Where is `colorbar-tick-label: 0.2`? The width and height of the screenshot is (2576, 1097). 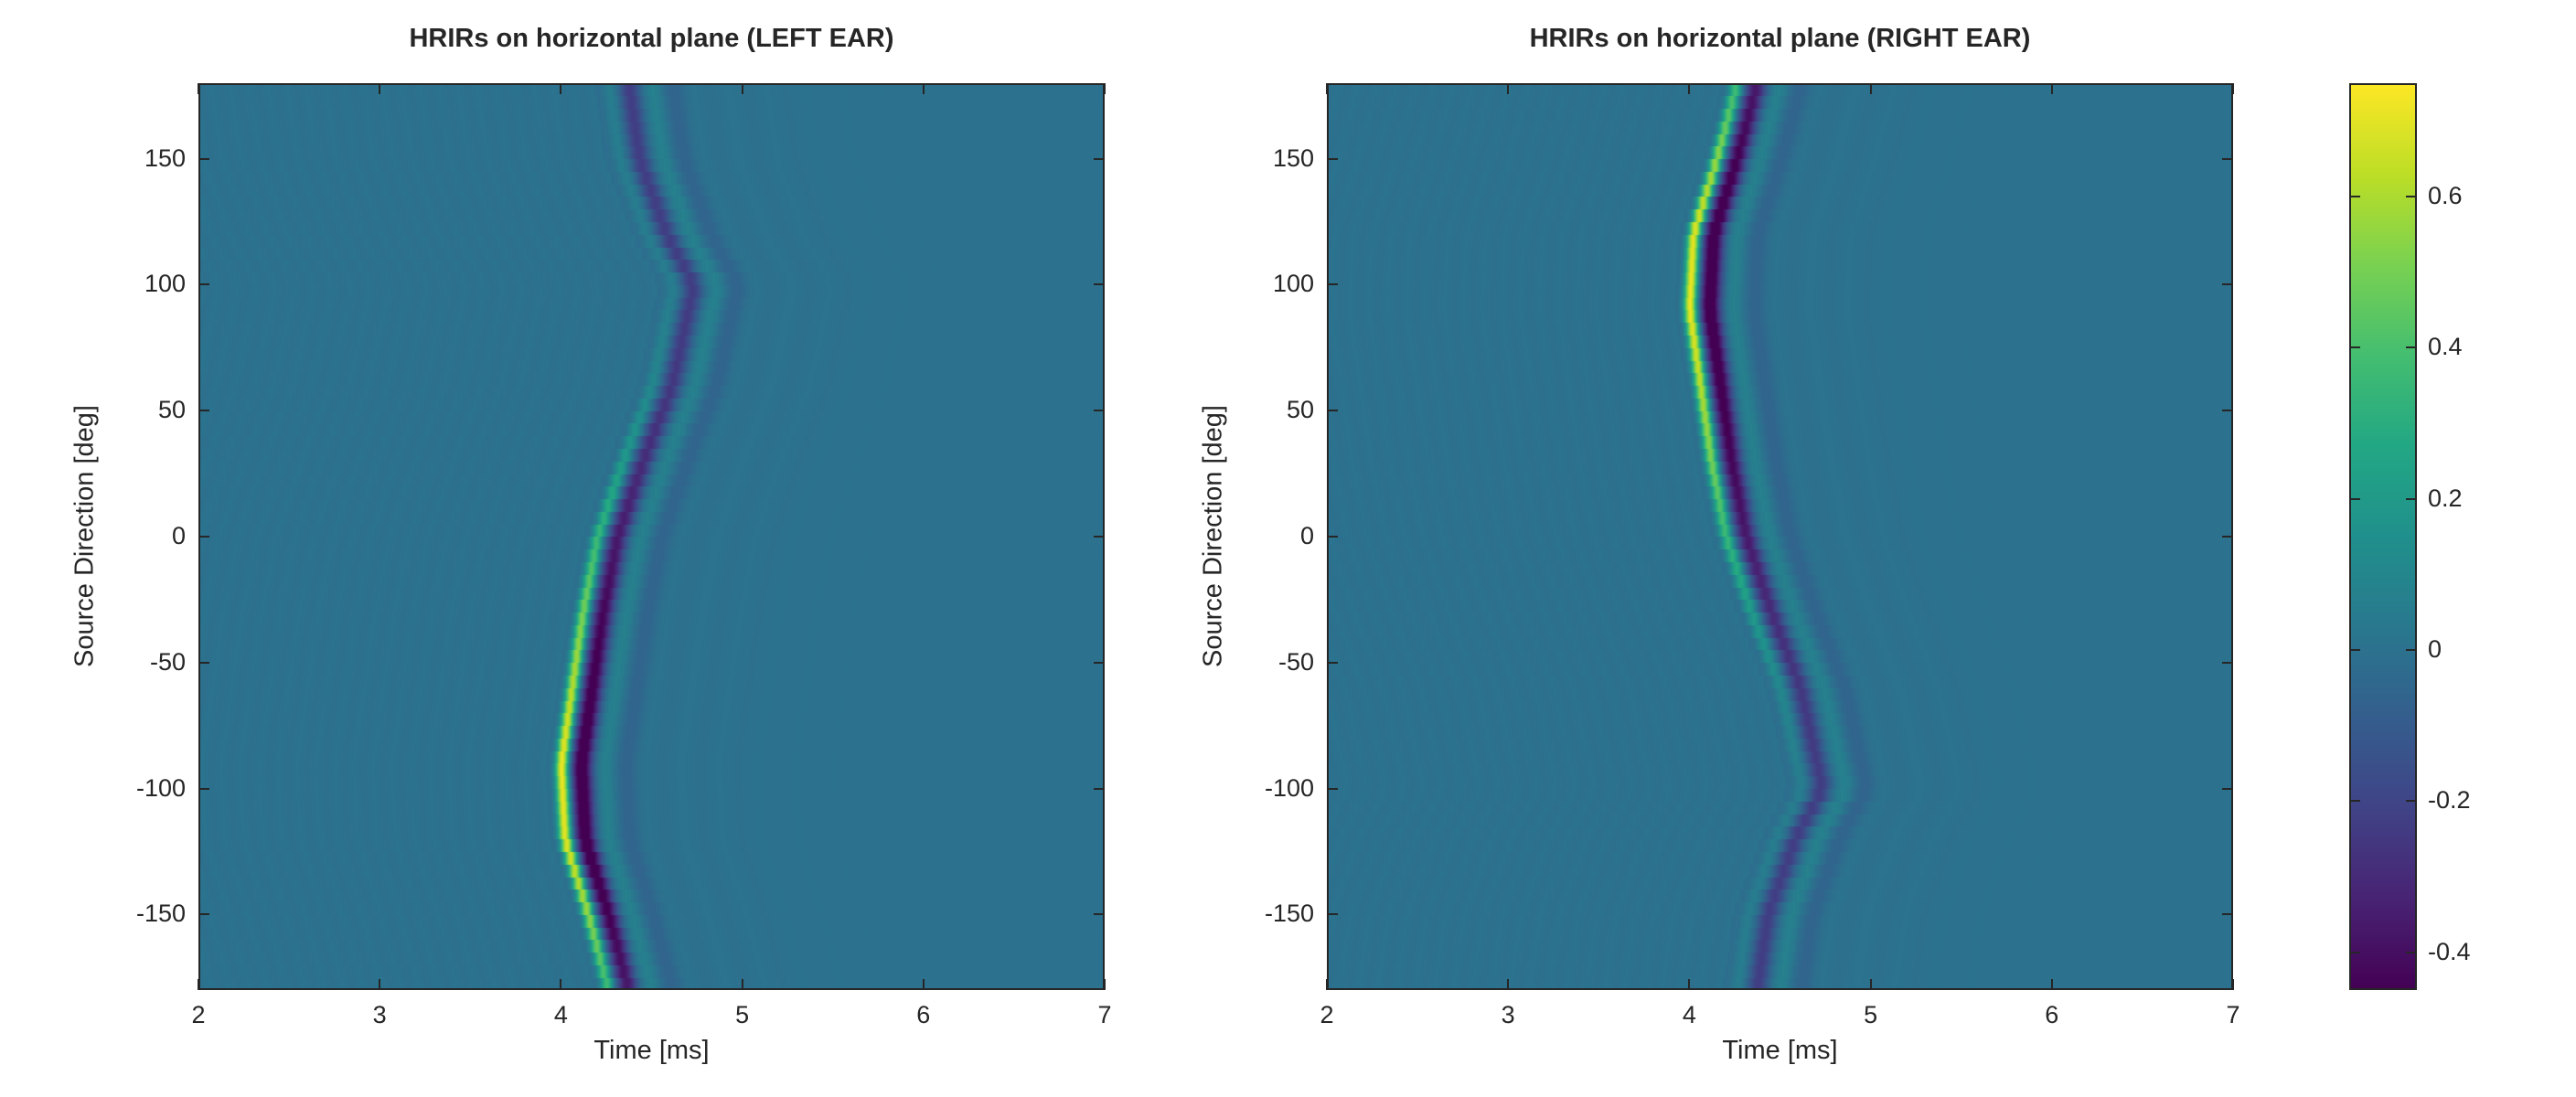
colorbar-tick-label: 0.2 is located at coordinates (2445, 498).